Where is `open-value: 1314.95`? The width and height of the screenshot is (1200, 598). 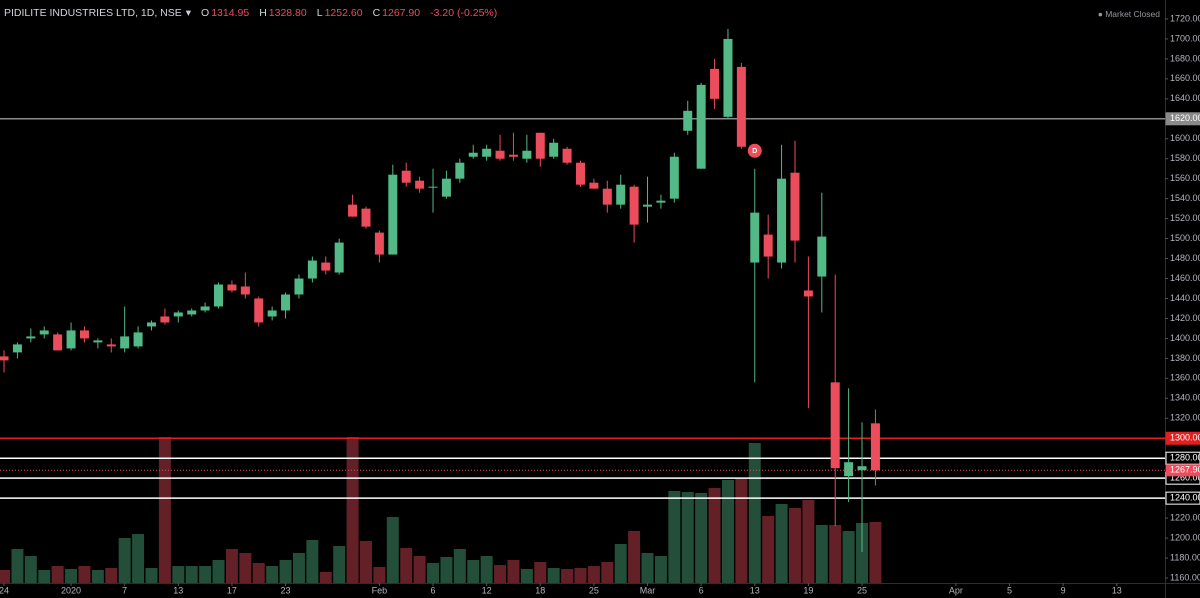 open-value: 1314.95 is located at coordinates (230, 13).